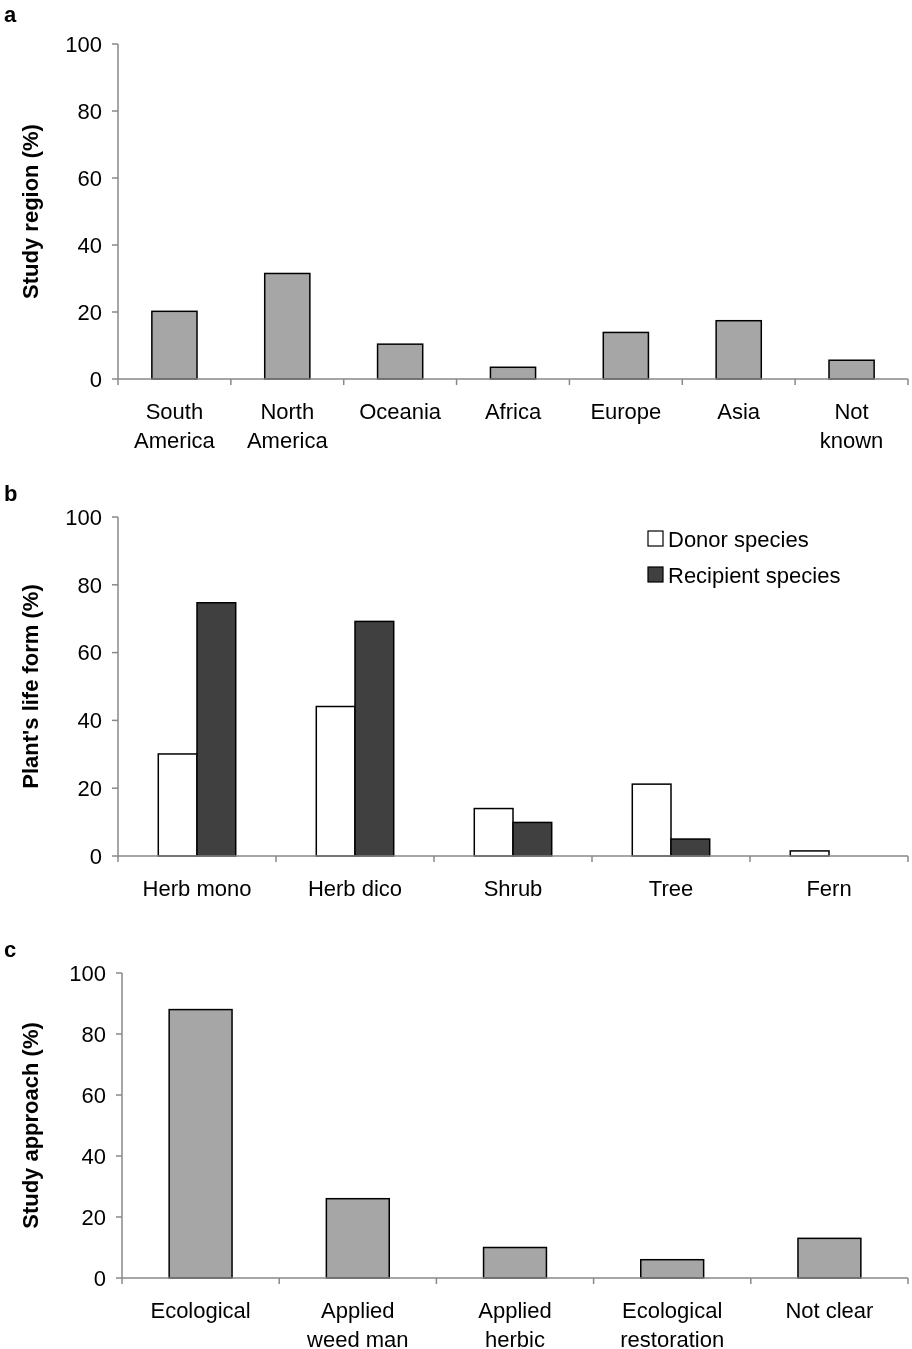 This screenshot has width=912, height=1349. Describe the element at coordinates (829, 888) in the screenshot. I see `x-tick-label: Fern` at that location.